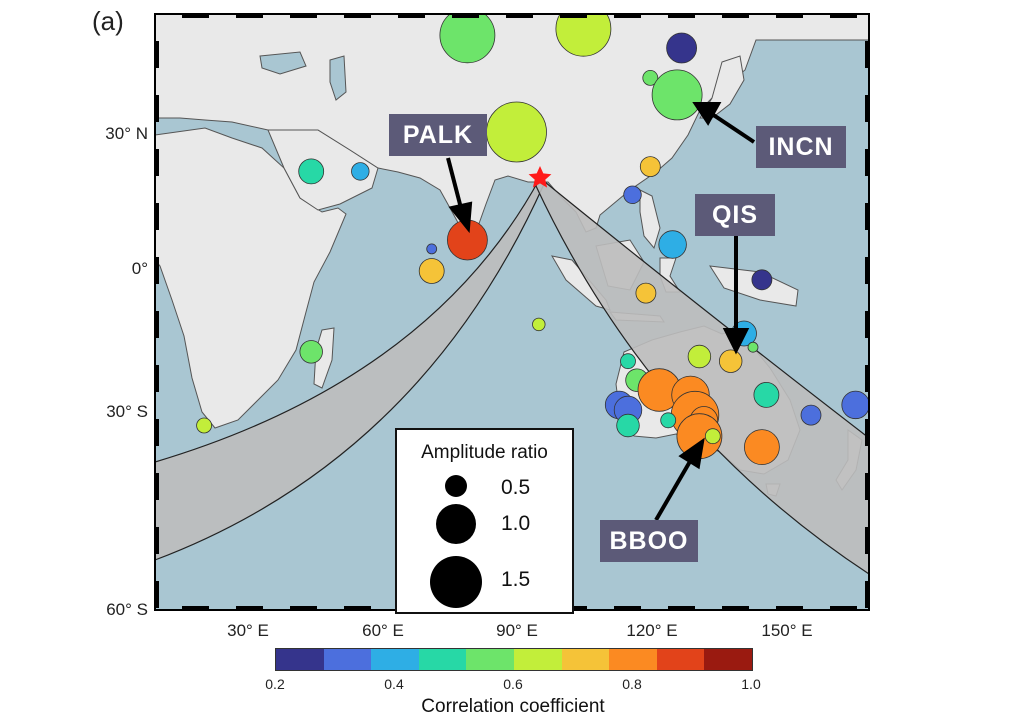  I want to click on legend-dot-small, so click(456, 486).